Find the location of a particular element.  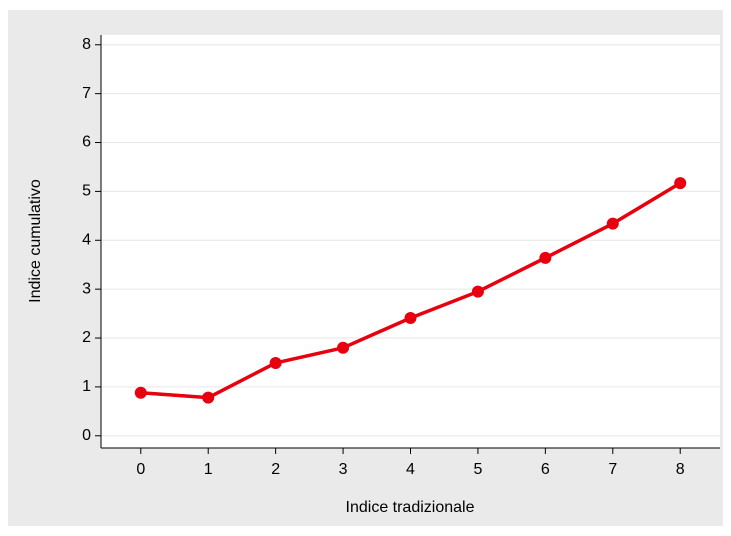

y-tick-label: 2 is located at coordinates (86, 337).